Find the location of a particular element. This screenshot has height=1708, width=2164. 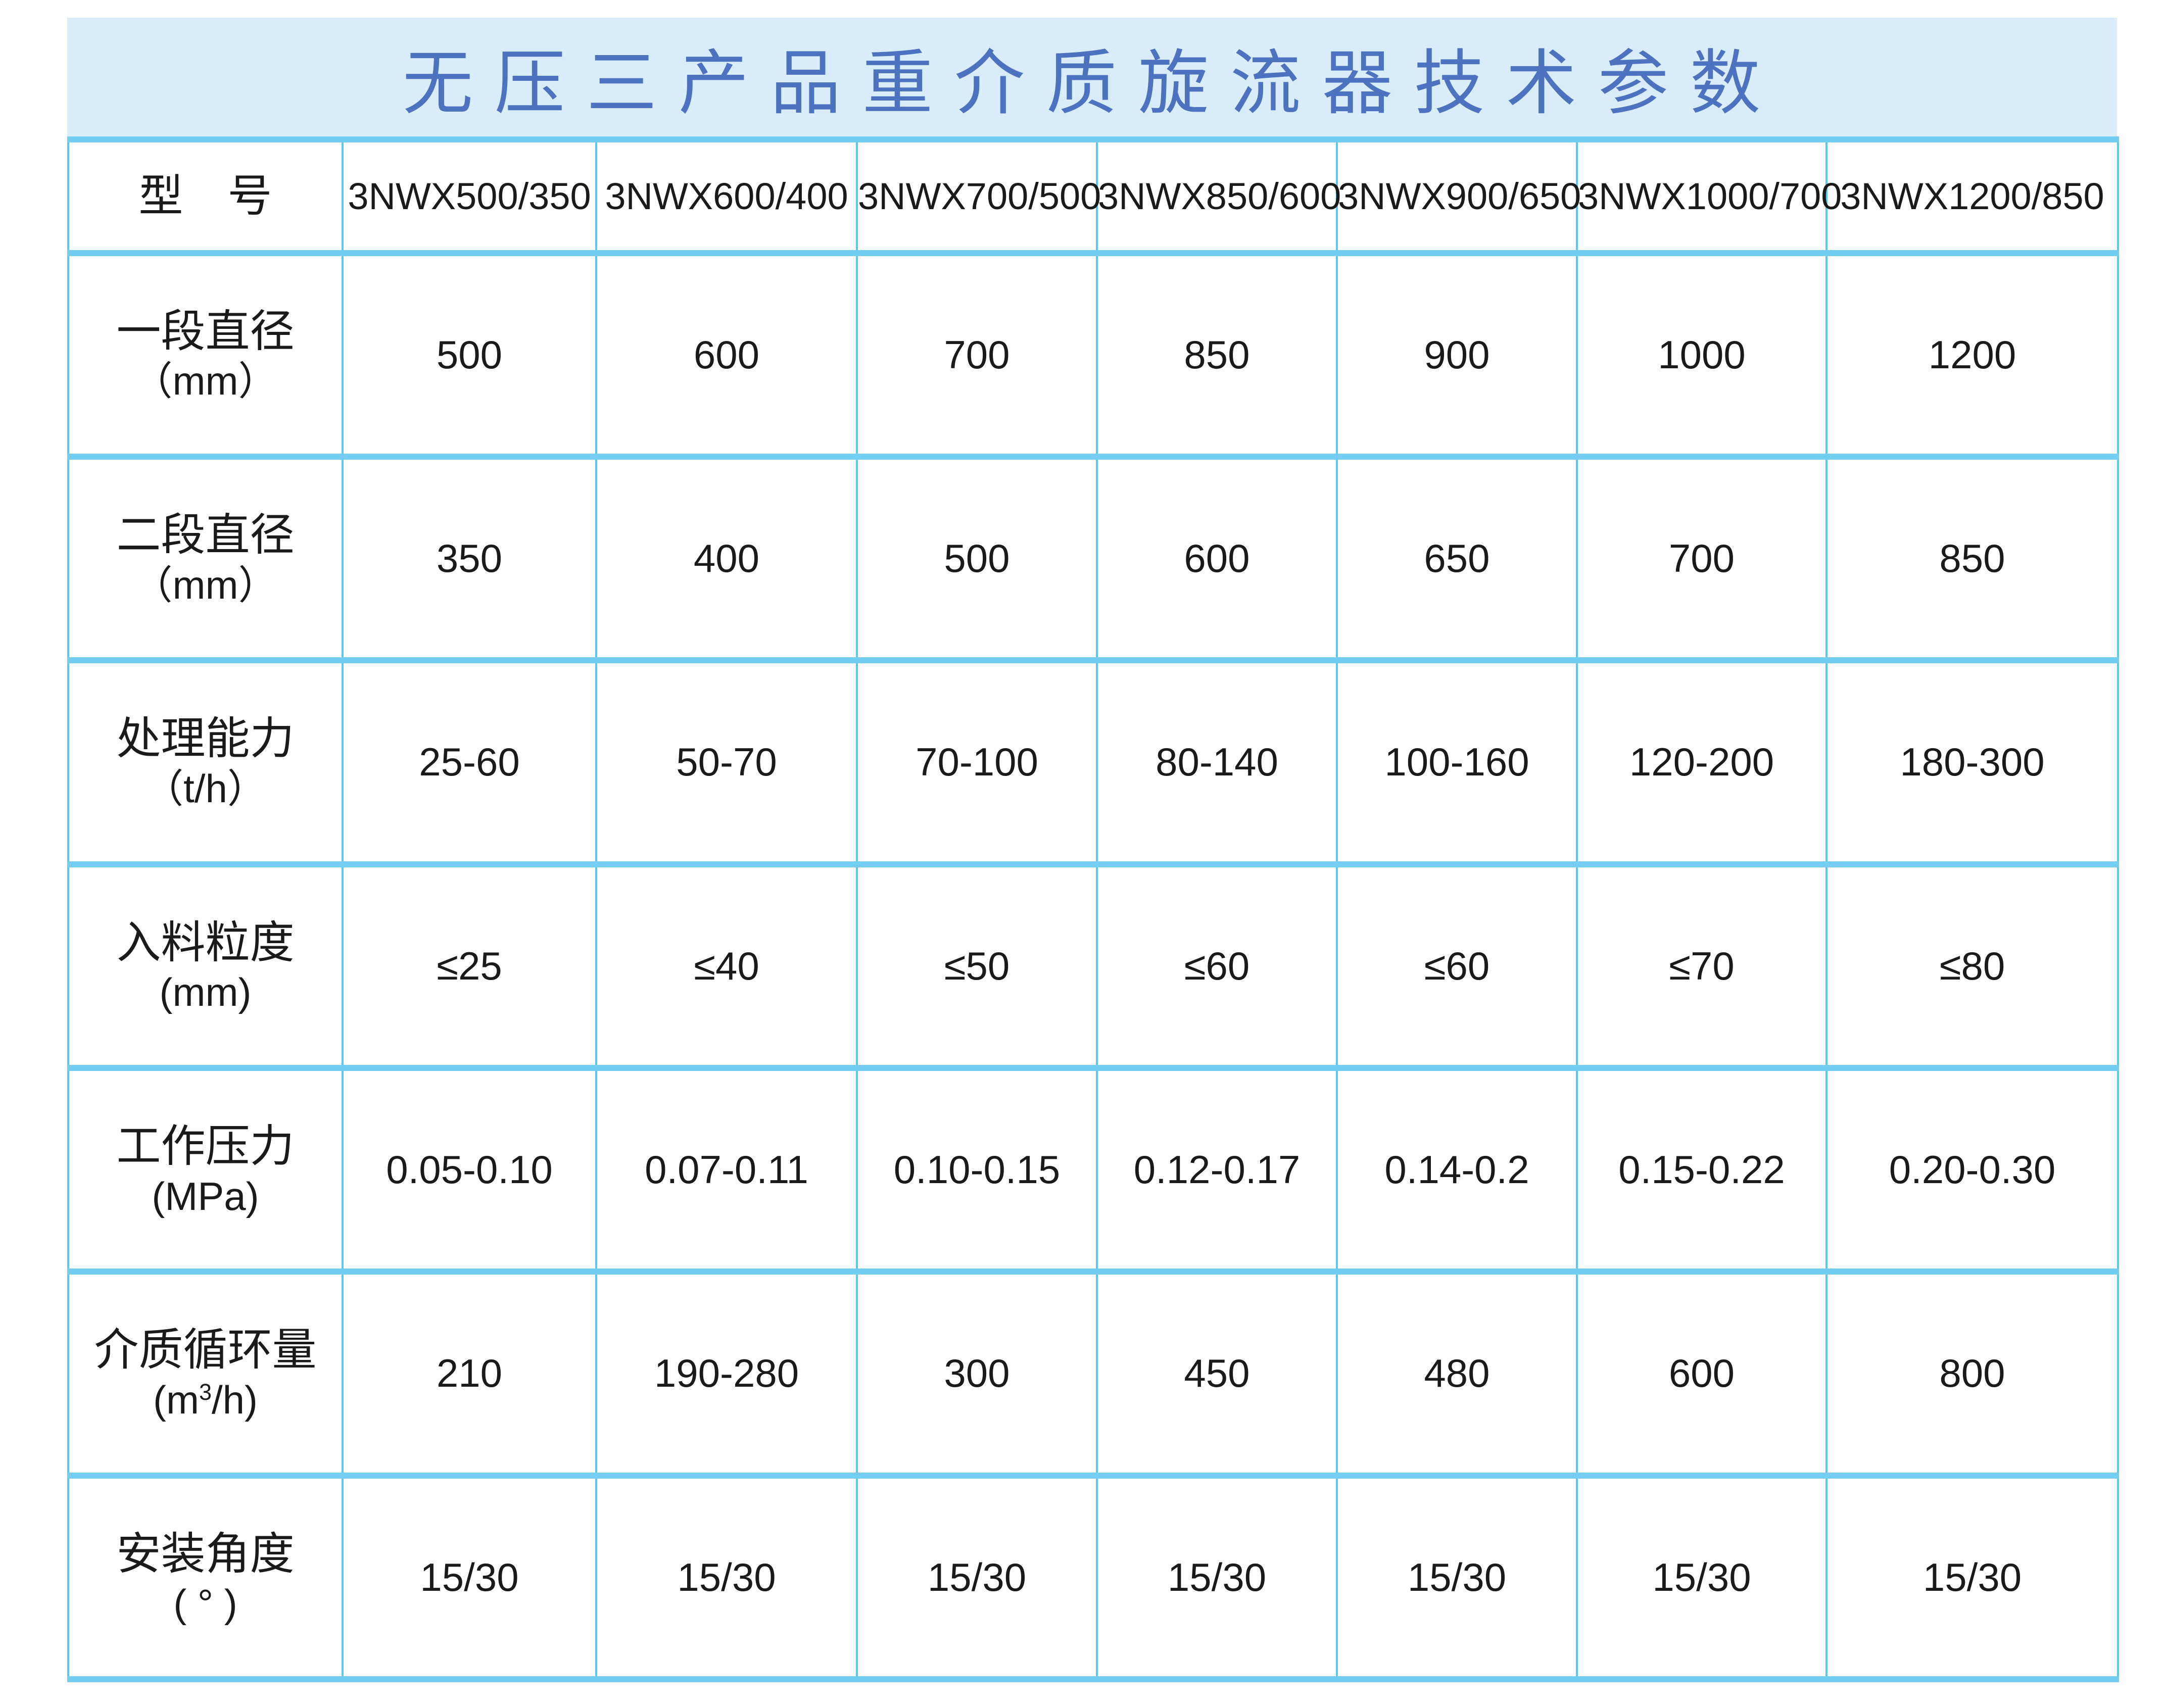

row-label: 二段直径 （mm） is located at coordinates (205, 558).